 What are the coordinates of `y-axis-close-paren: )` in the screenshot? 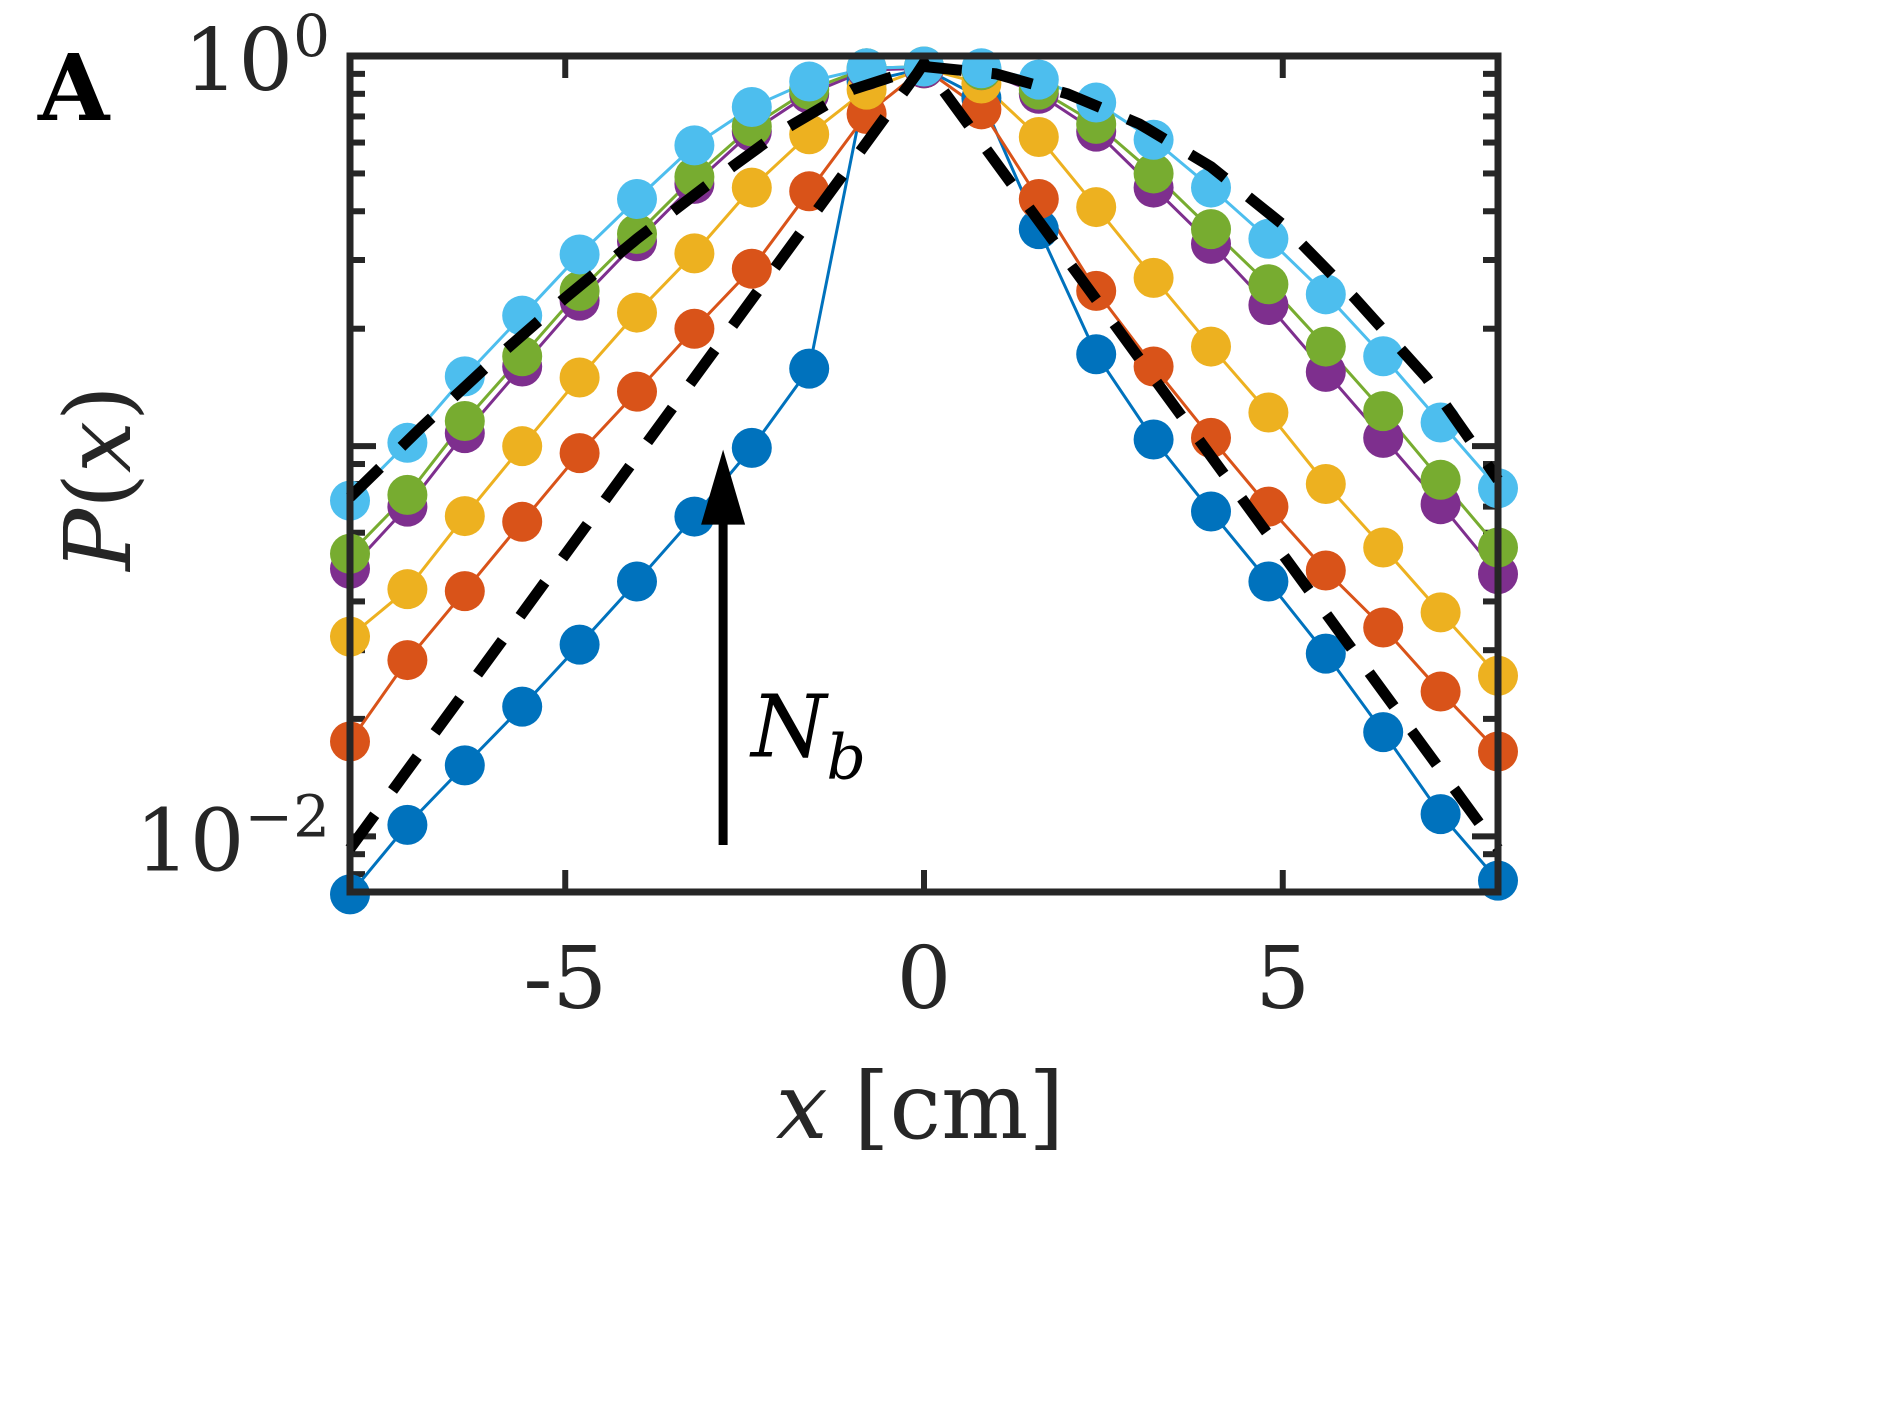 It's located at (98, 403).